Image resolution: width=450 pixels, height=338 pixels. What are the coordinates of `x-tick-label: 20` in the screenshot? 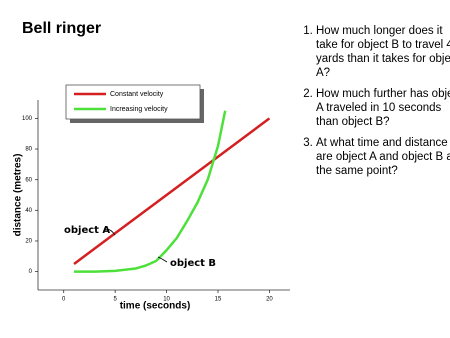 It's located at (269, 300).